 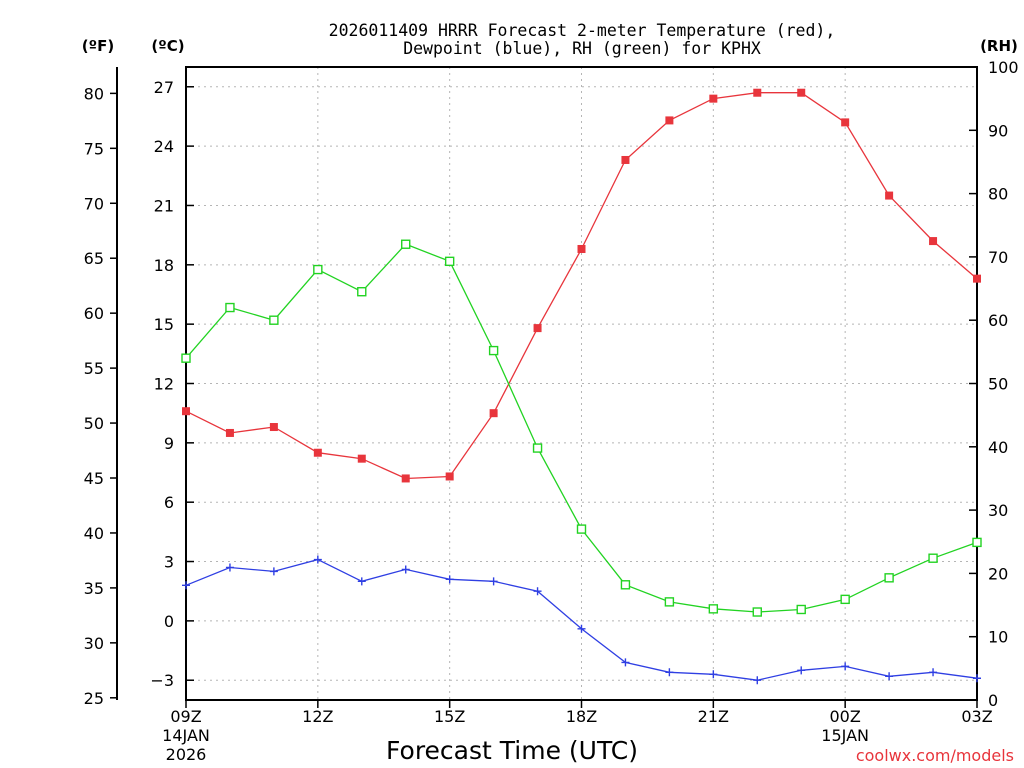 I want to click on celsius-tick-label: 18, so click(x=164, y=265).